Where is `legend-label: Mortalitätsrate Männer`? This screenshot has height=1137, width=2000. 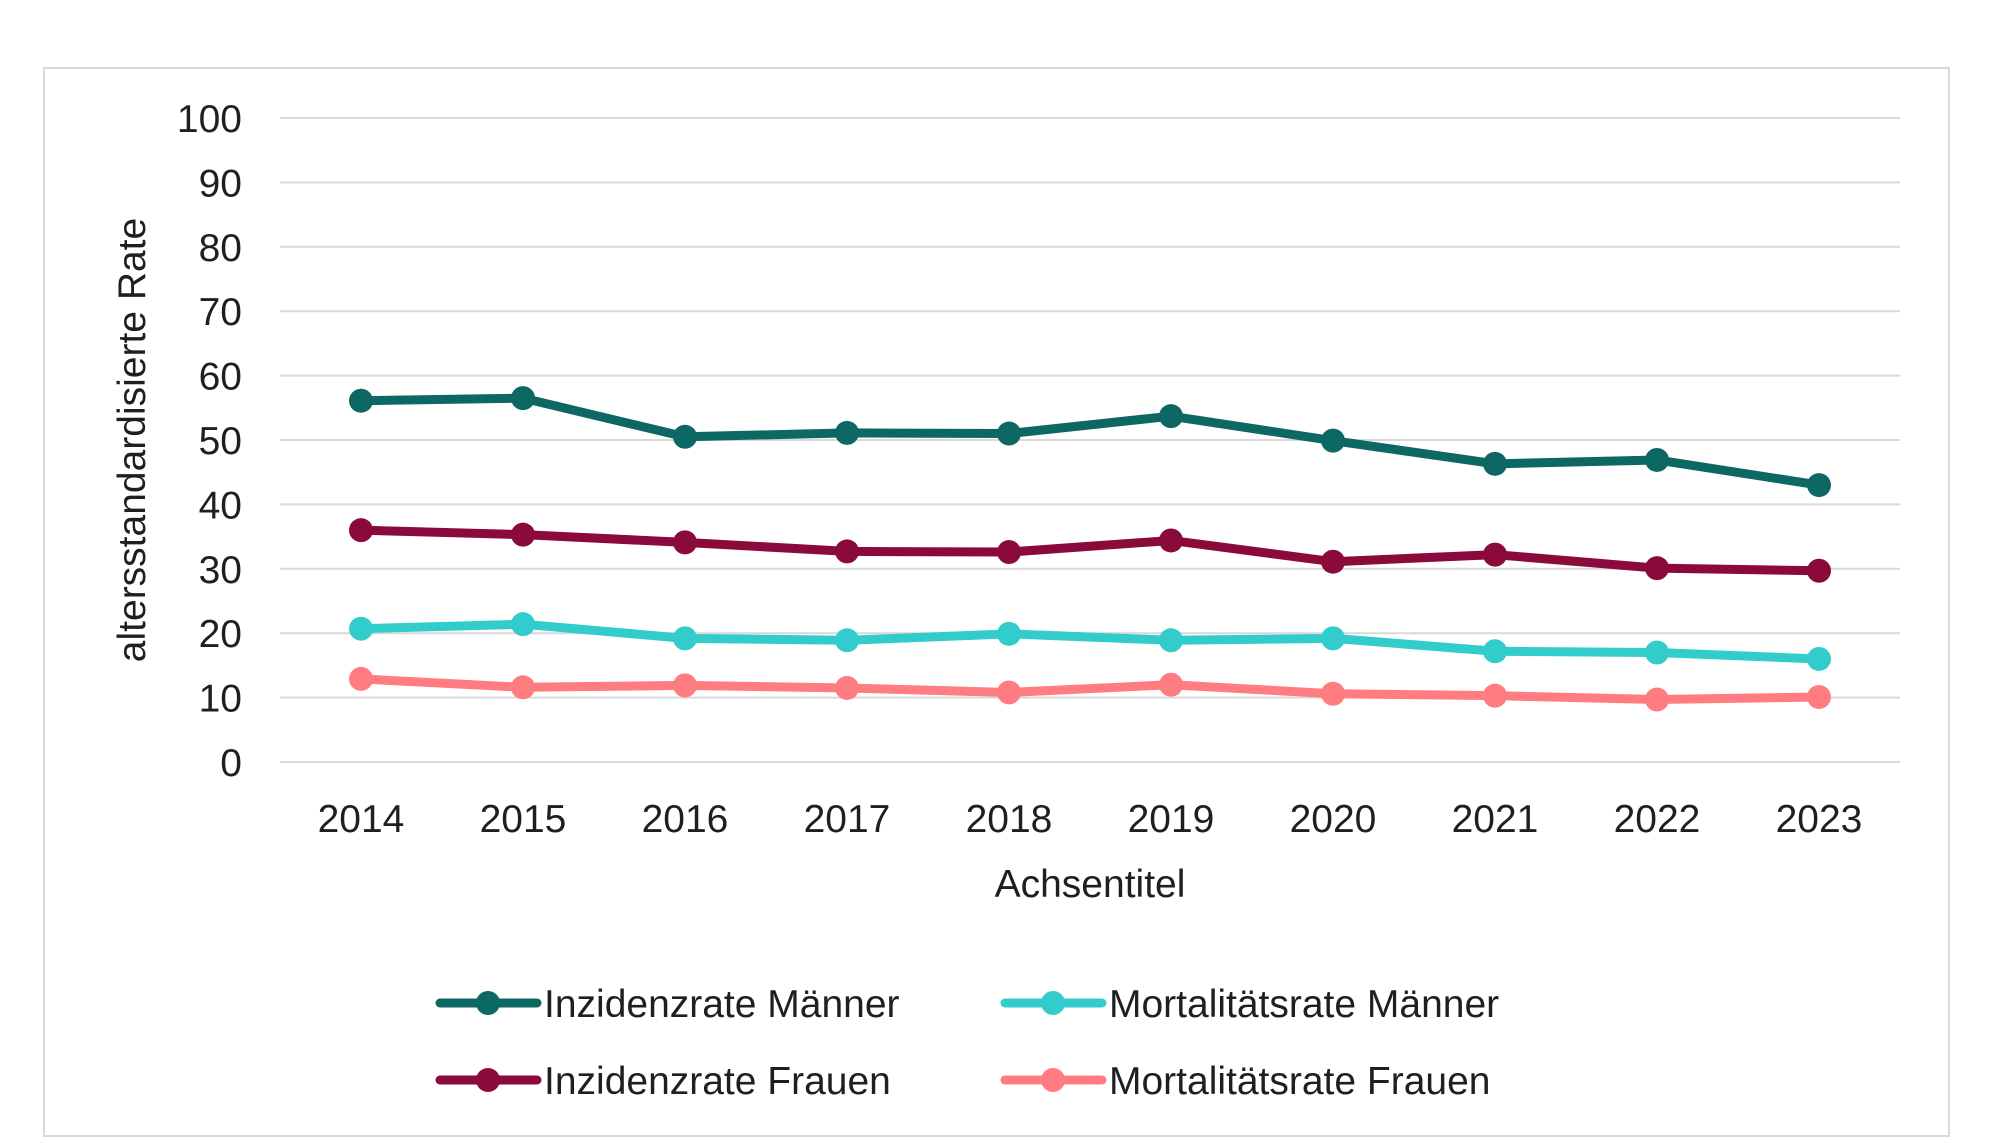
legend-label: Mortalitätsrate Männer is located at coordinates (1304, 1004).